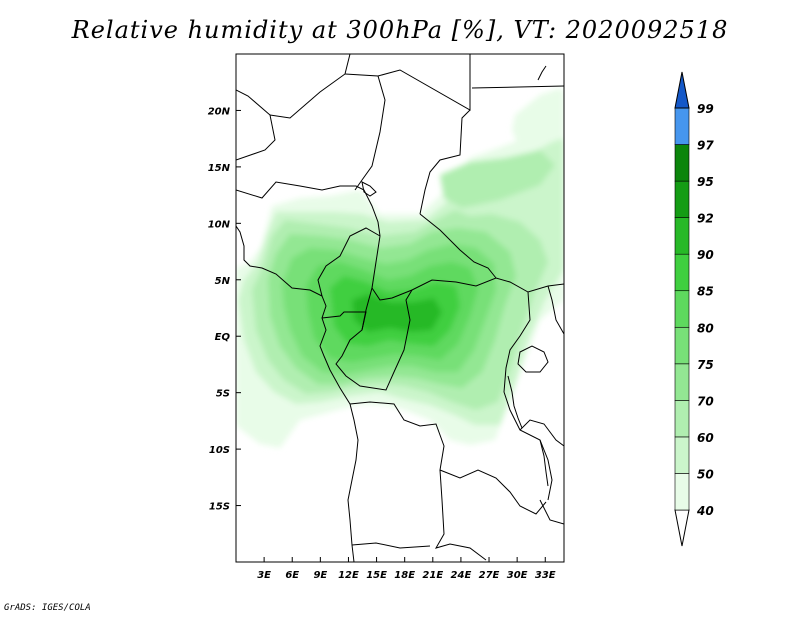  I want to click on colorbar-label: 40, so click(705, 511).